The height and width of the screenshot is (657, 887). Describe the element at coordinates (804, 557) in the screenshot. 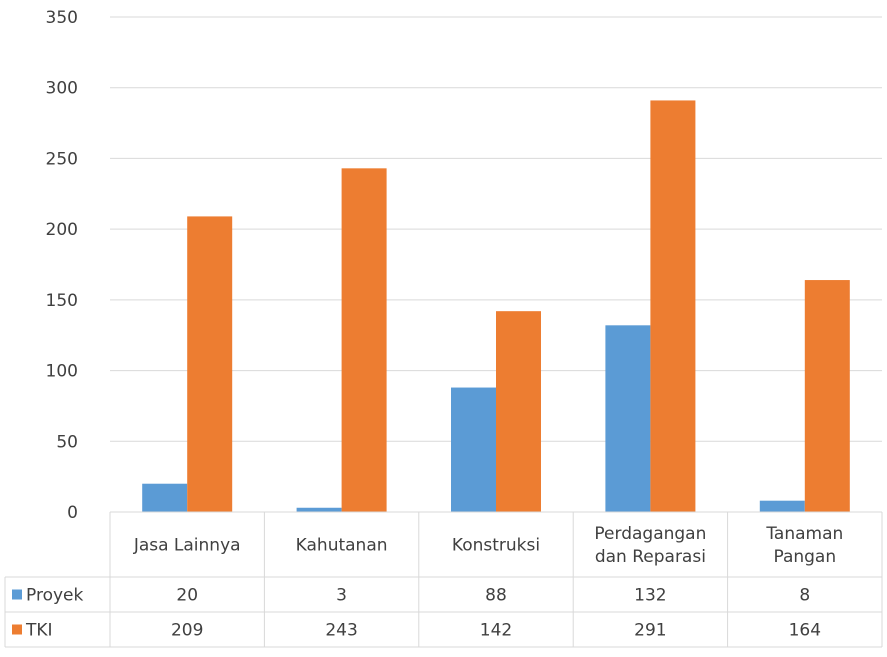

I see `category-label: Pangan` at that location.